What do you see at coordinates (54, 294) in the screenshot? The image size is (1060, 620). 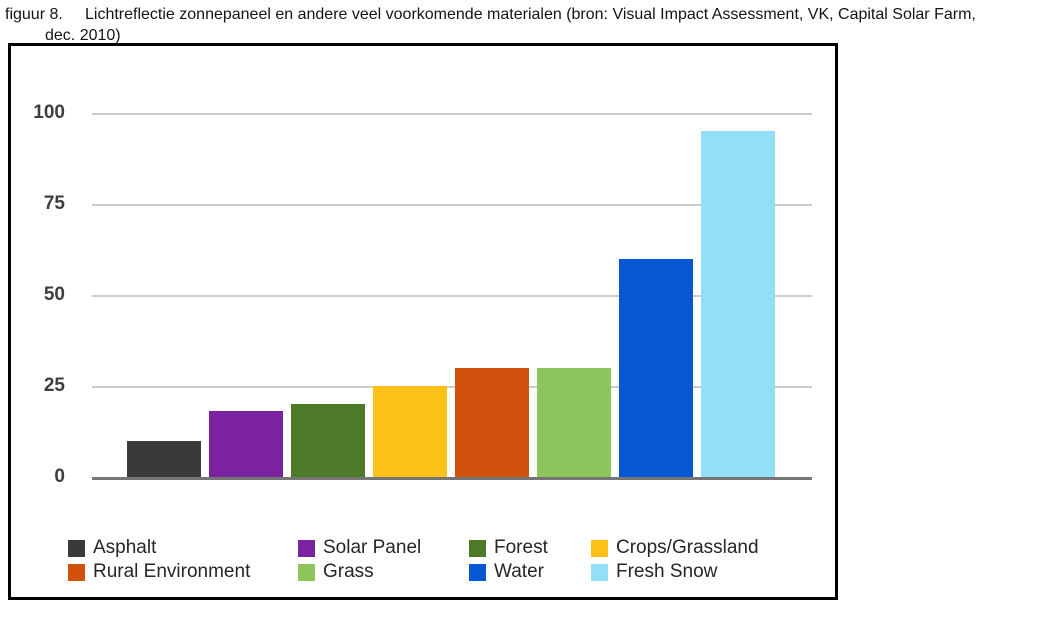 I see `y-tick-label-50: 50` at bounding box center [54, 294].